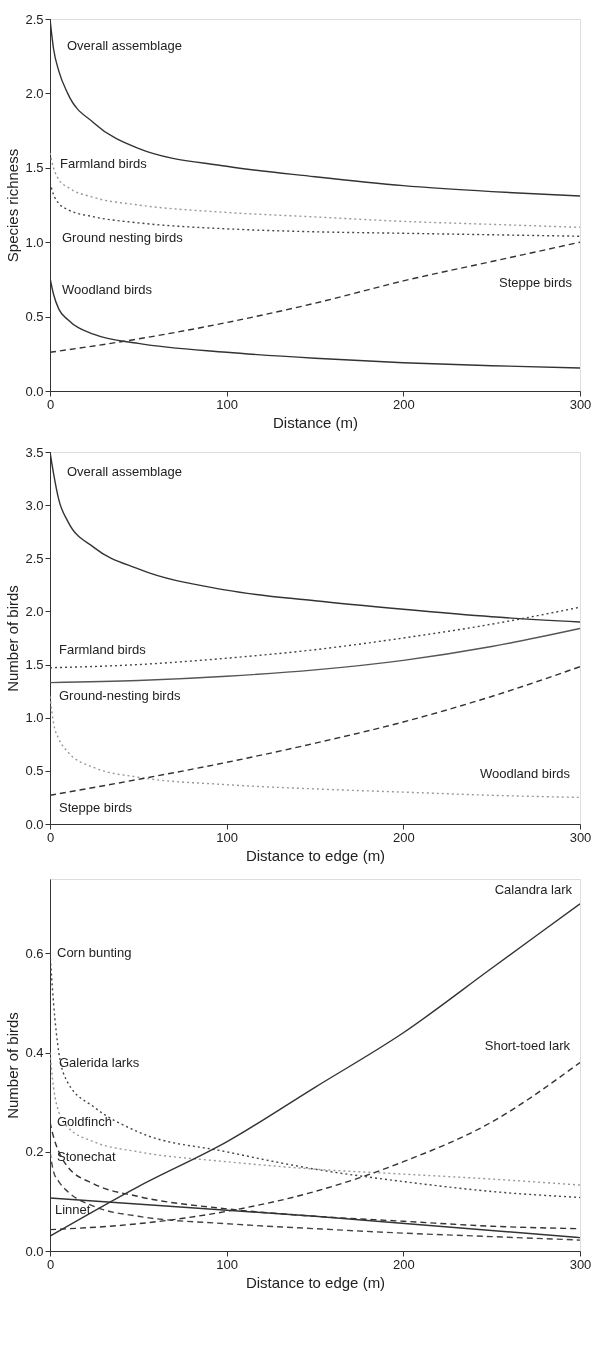 The width and height of the screenshot is (613, 1350). What do you see at coordinates (84, 1122) in the screenshot?
I see `series-label: Goldfinch` at bounding box center [84, 1122].